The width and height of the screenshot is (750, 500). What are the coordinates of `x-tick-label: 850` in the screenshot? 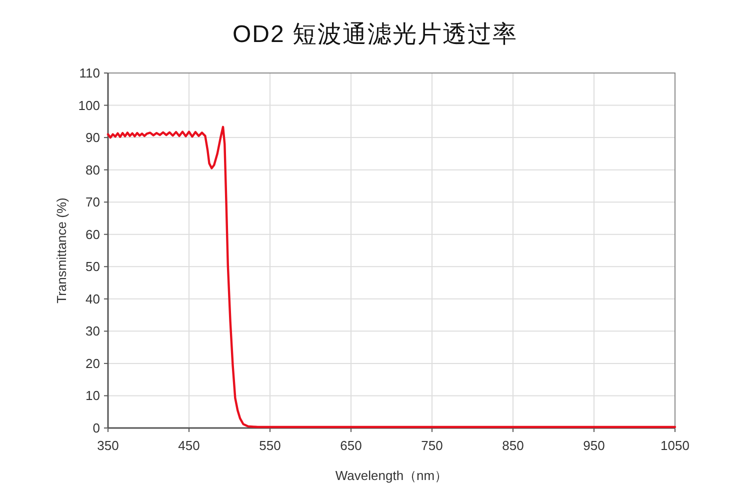 It's located at (513, 445).